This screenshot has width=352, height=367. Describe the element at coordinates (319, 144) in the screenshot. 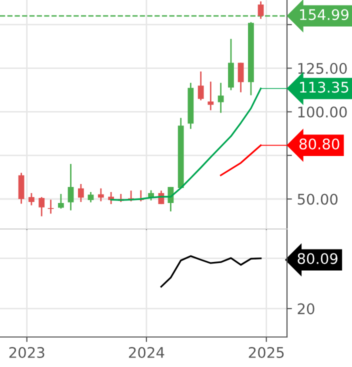

I see `data-label: 80.80` at that location.